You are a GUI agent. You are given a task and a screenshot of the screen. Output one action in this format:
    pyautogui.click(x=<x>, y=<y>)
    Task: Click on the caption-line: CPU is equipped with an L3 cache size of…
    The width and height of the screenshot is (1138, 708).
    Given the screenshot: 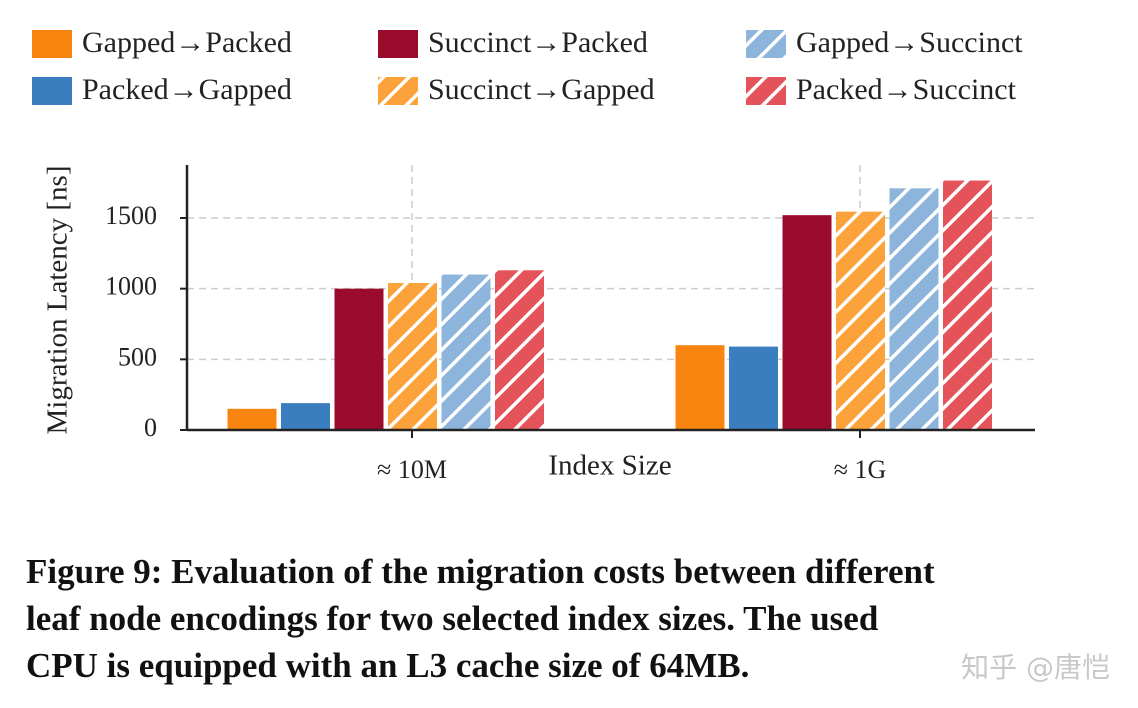 What is the action you would take?
    pyautogui.click(x=388, y=665)
    